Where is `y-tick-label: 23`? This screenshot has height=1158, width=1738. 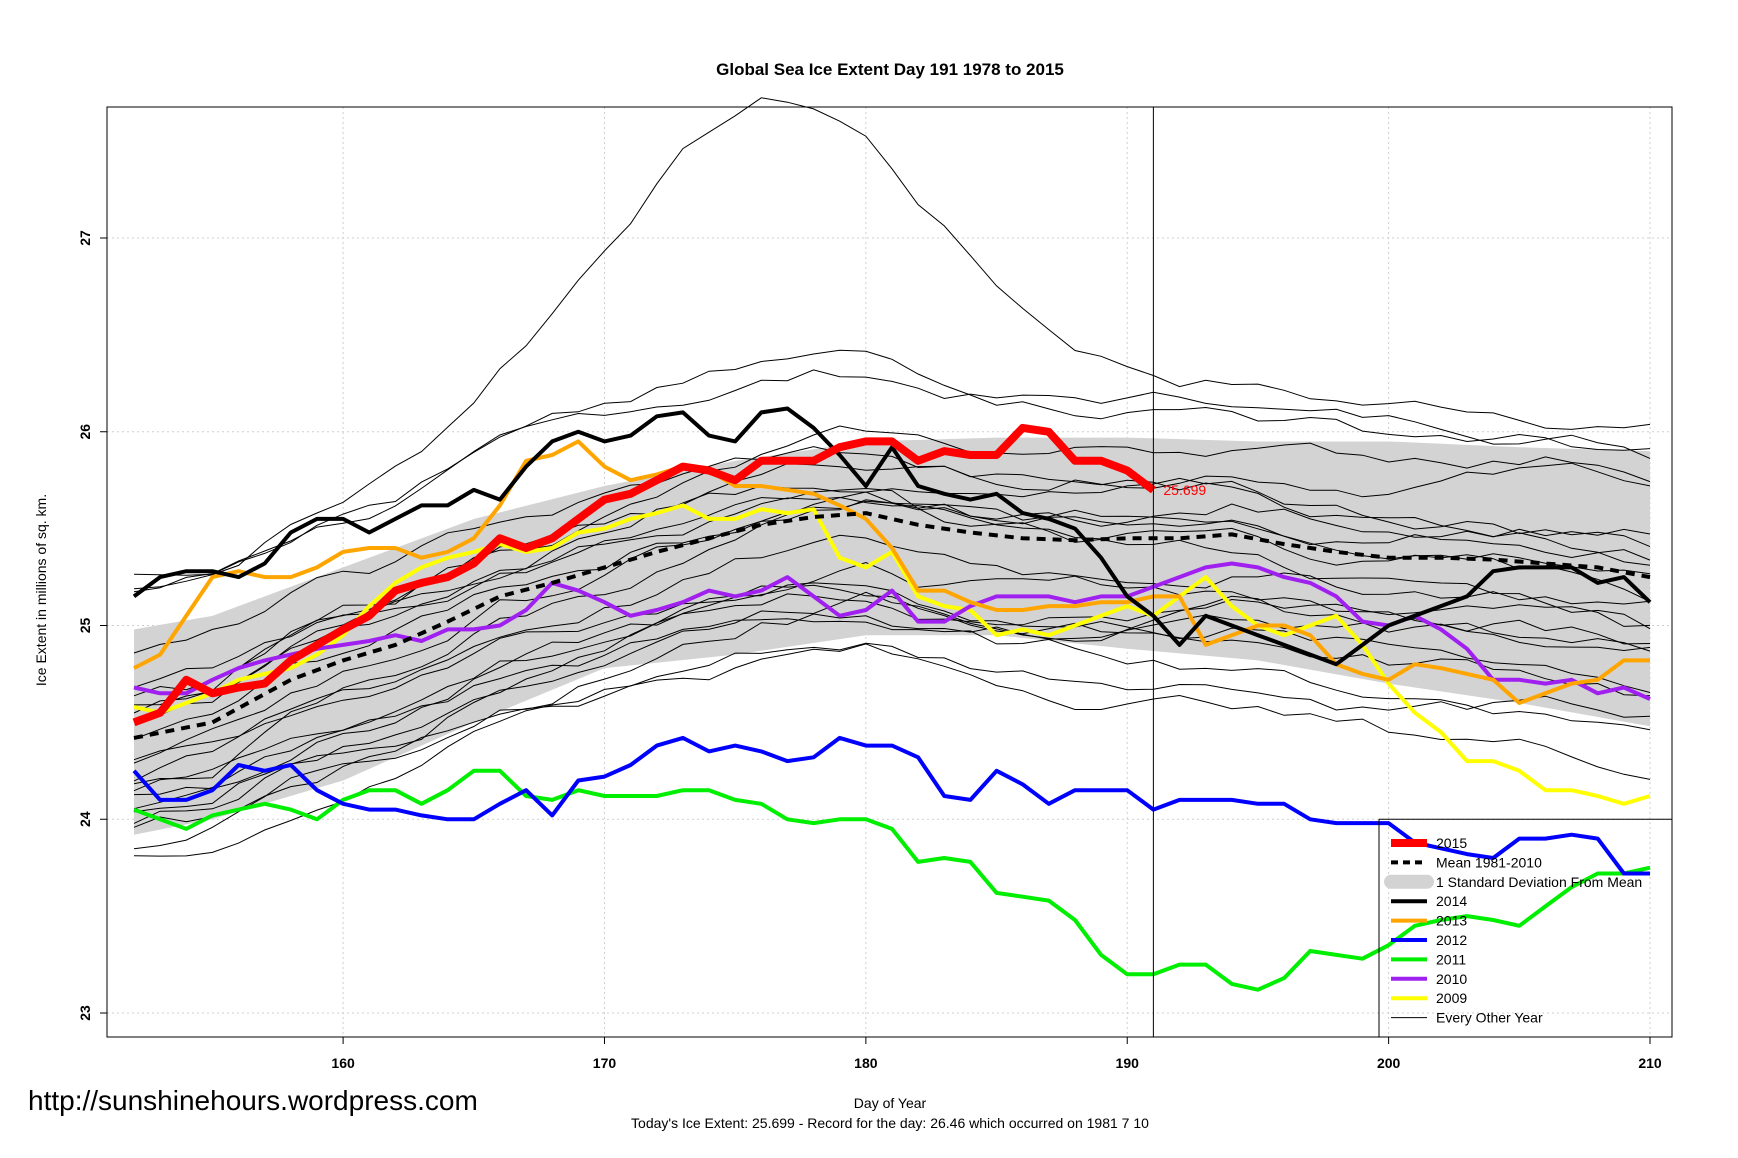 y-tick-label: 23 is located at coordinates (85, 1013).